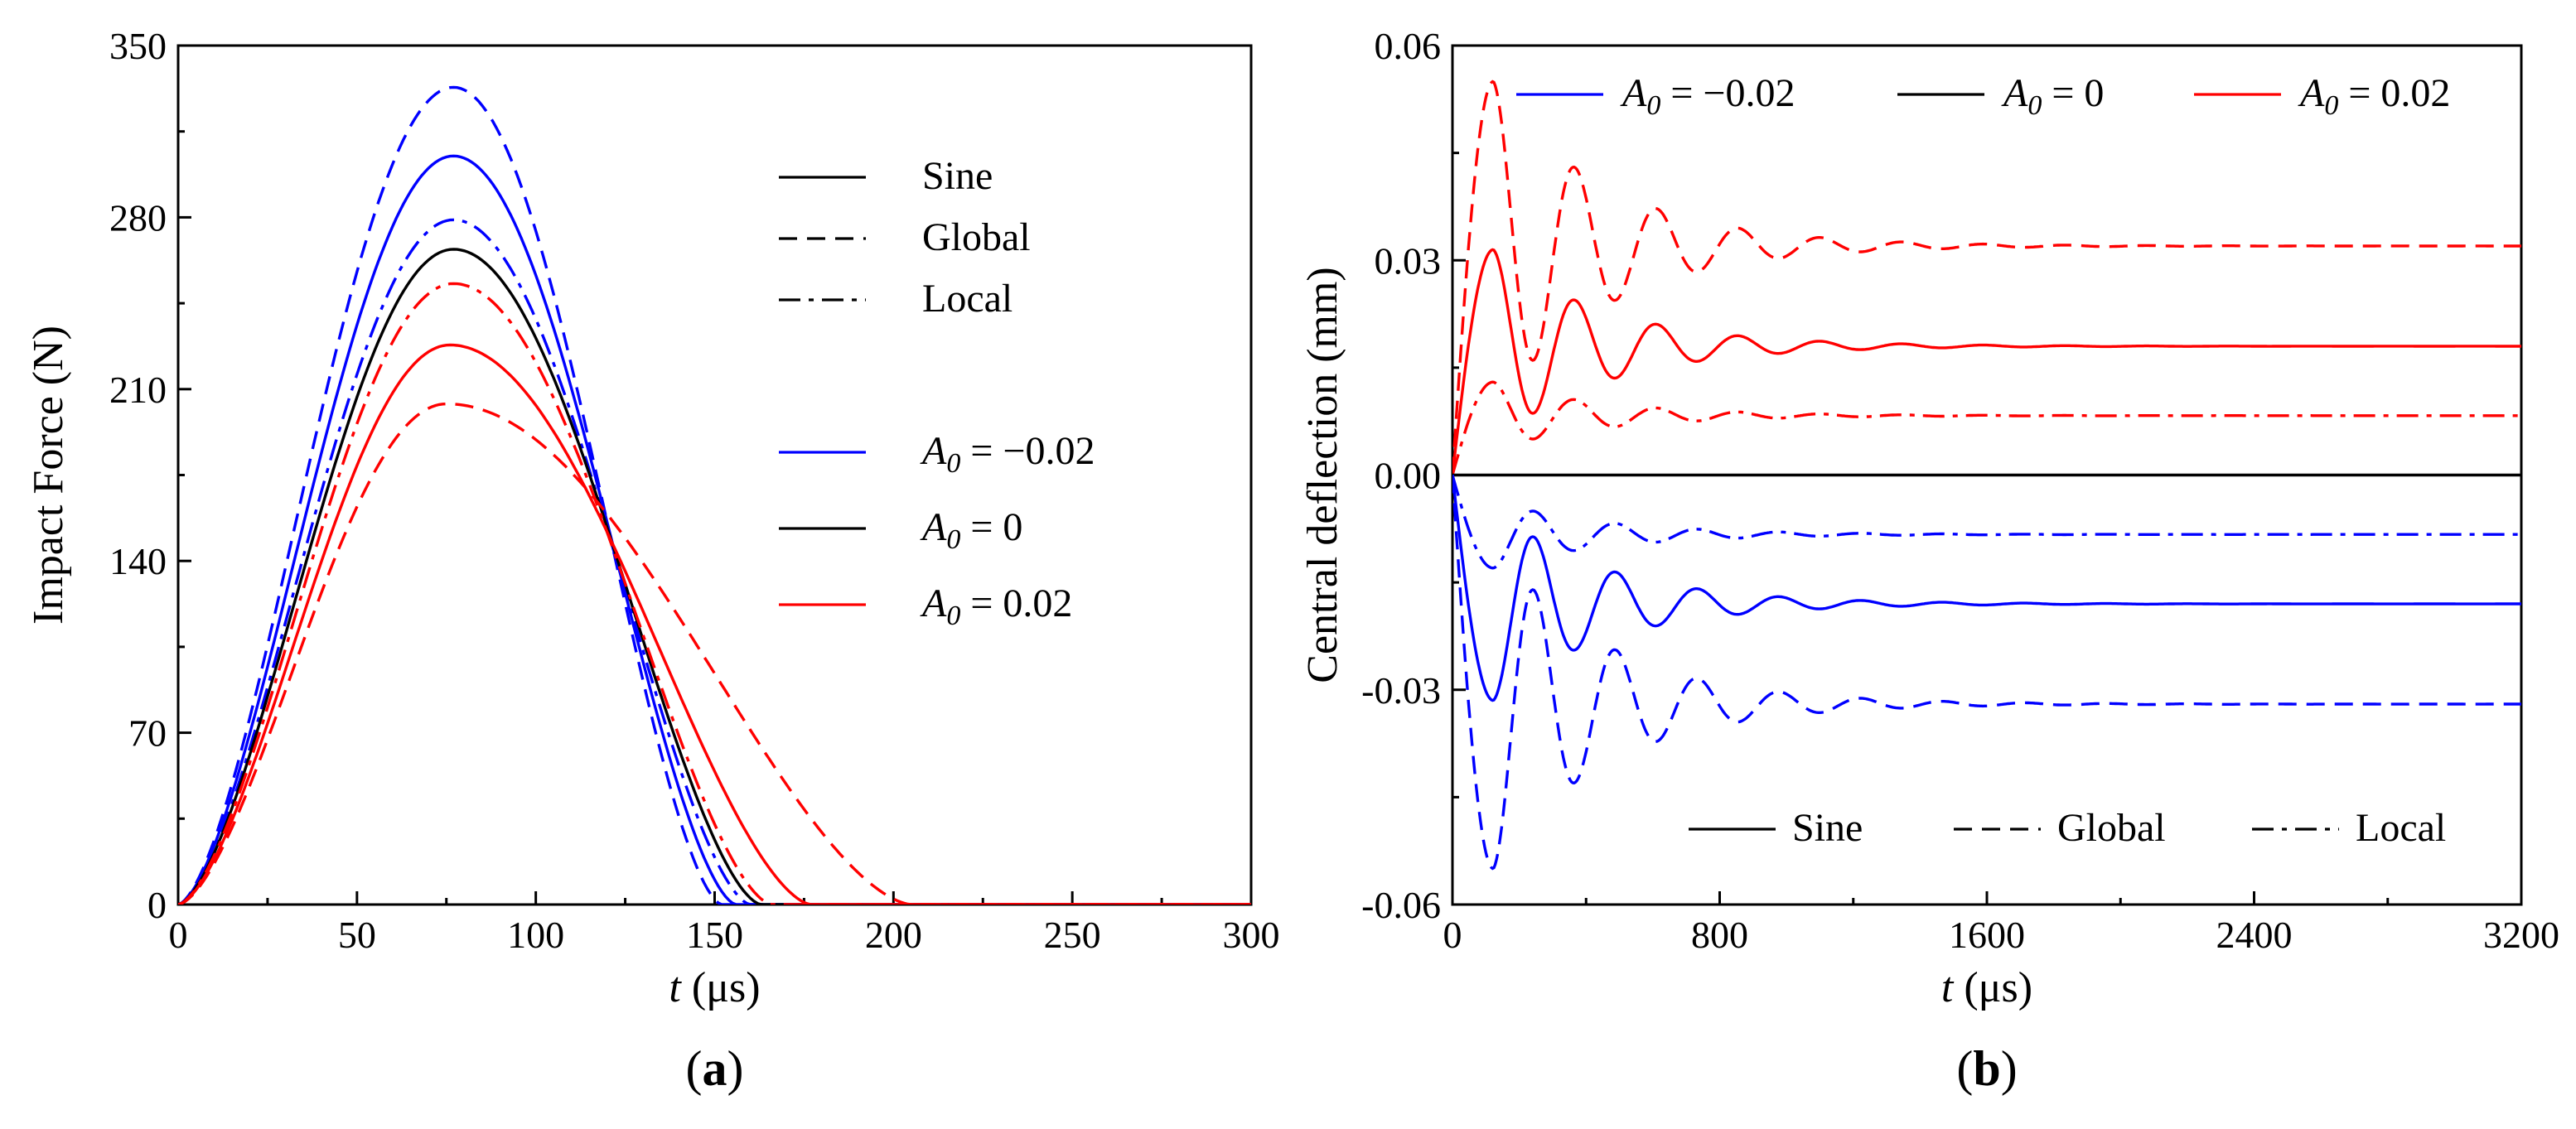 This screenshot has height=1129, width=2576. I want to click on y-tick-label: 0, so click(157, 905).